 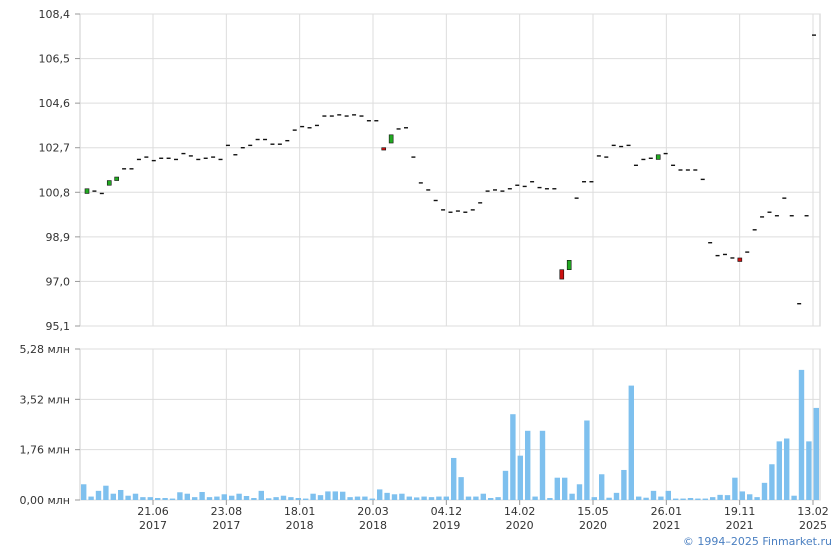 What do you see at coordinates (300, 525) in the screenshot?
I see `x-tick-label-year: 2018` at bounding box center [300, 525].